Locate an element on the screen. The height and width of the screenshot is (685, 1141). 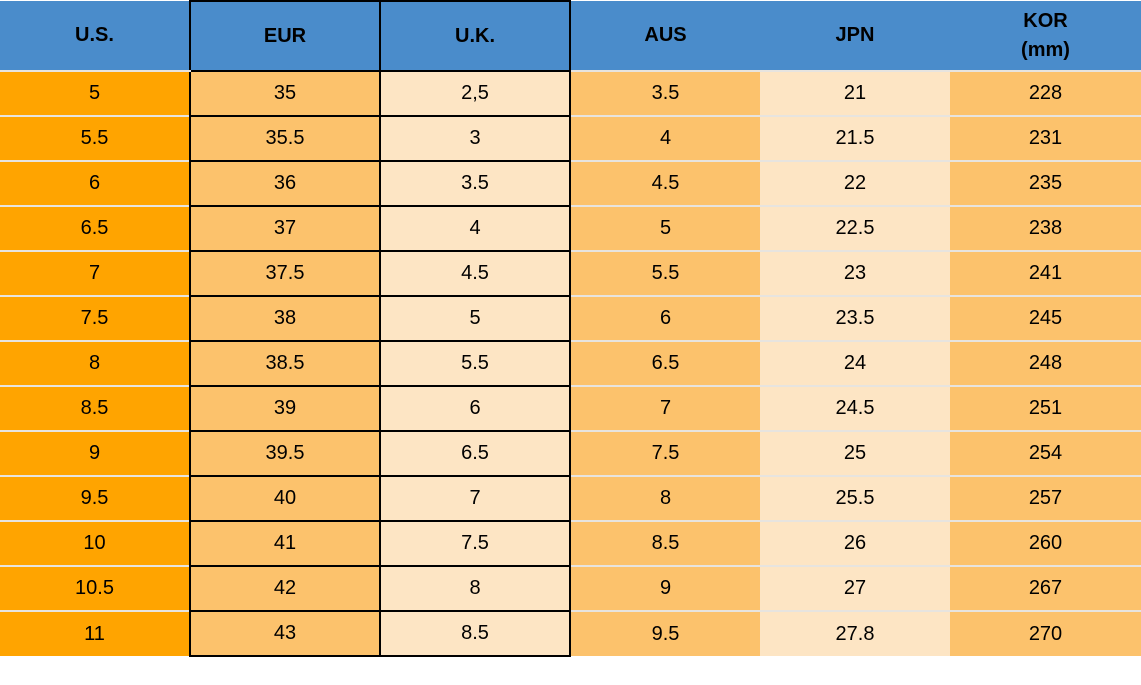
cell-kor: 238 is located at coordinates (1045, 228).